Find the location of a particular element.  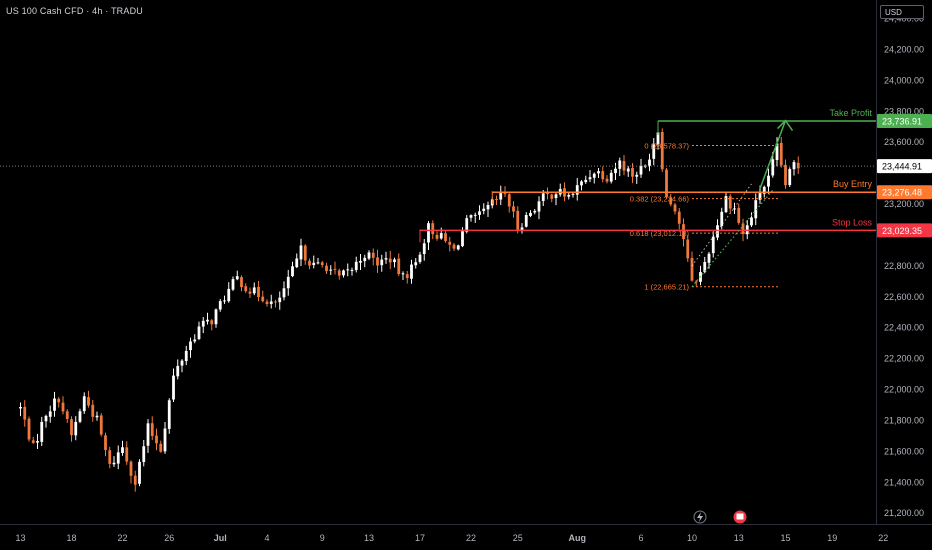

y-tick-label: 24,000.00 is located at coordinates (904, 80).